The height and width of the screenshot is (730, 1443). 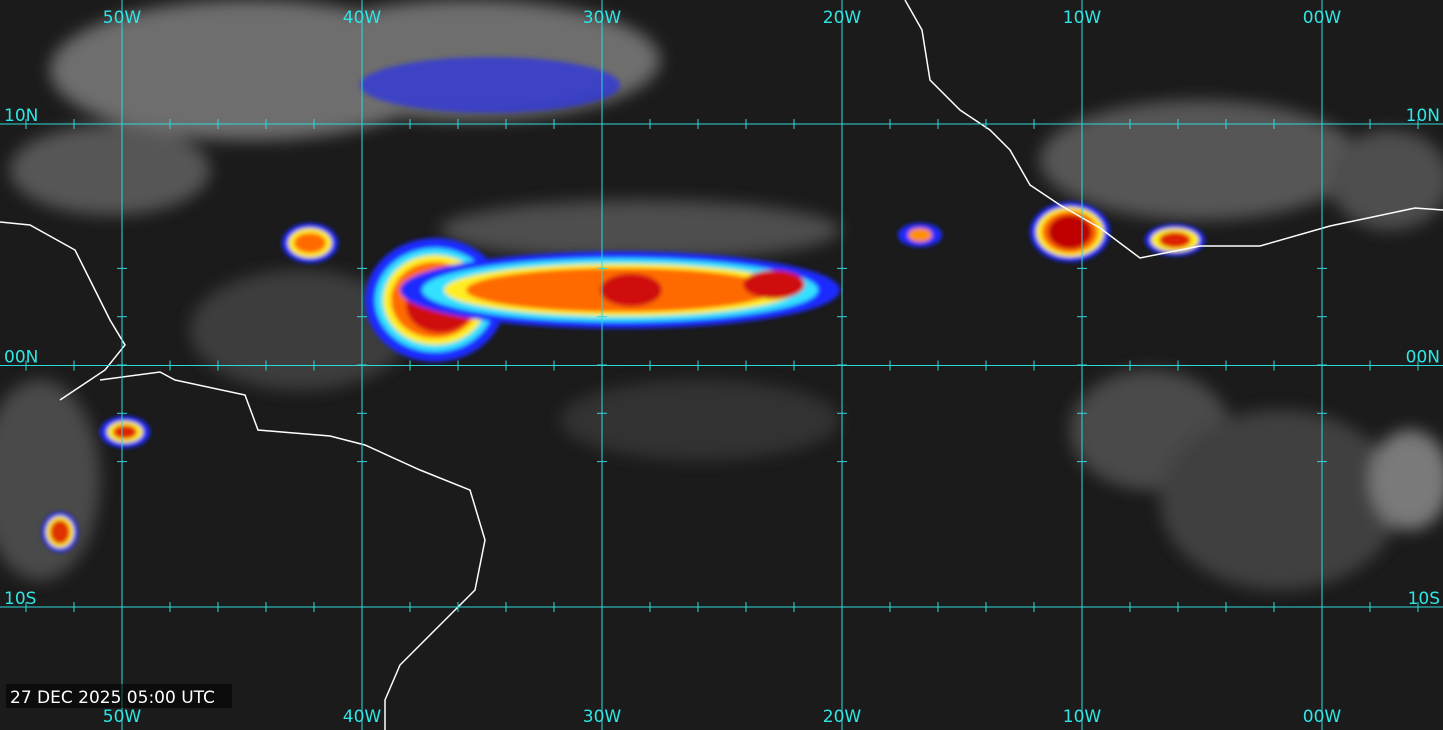 What do you see at coordinates (362, 18) in the screenshot?
I see `longitude-label-top: 40W` at bounding box center [362, 18].